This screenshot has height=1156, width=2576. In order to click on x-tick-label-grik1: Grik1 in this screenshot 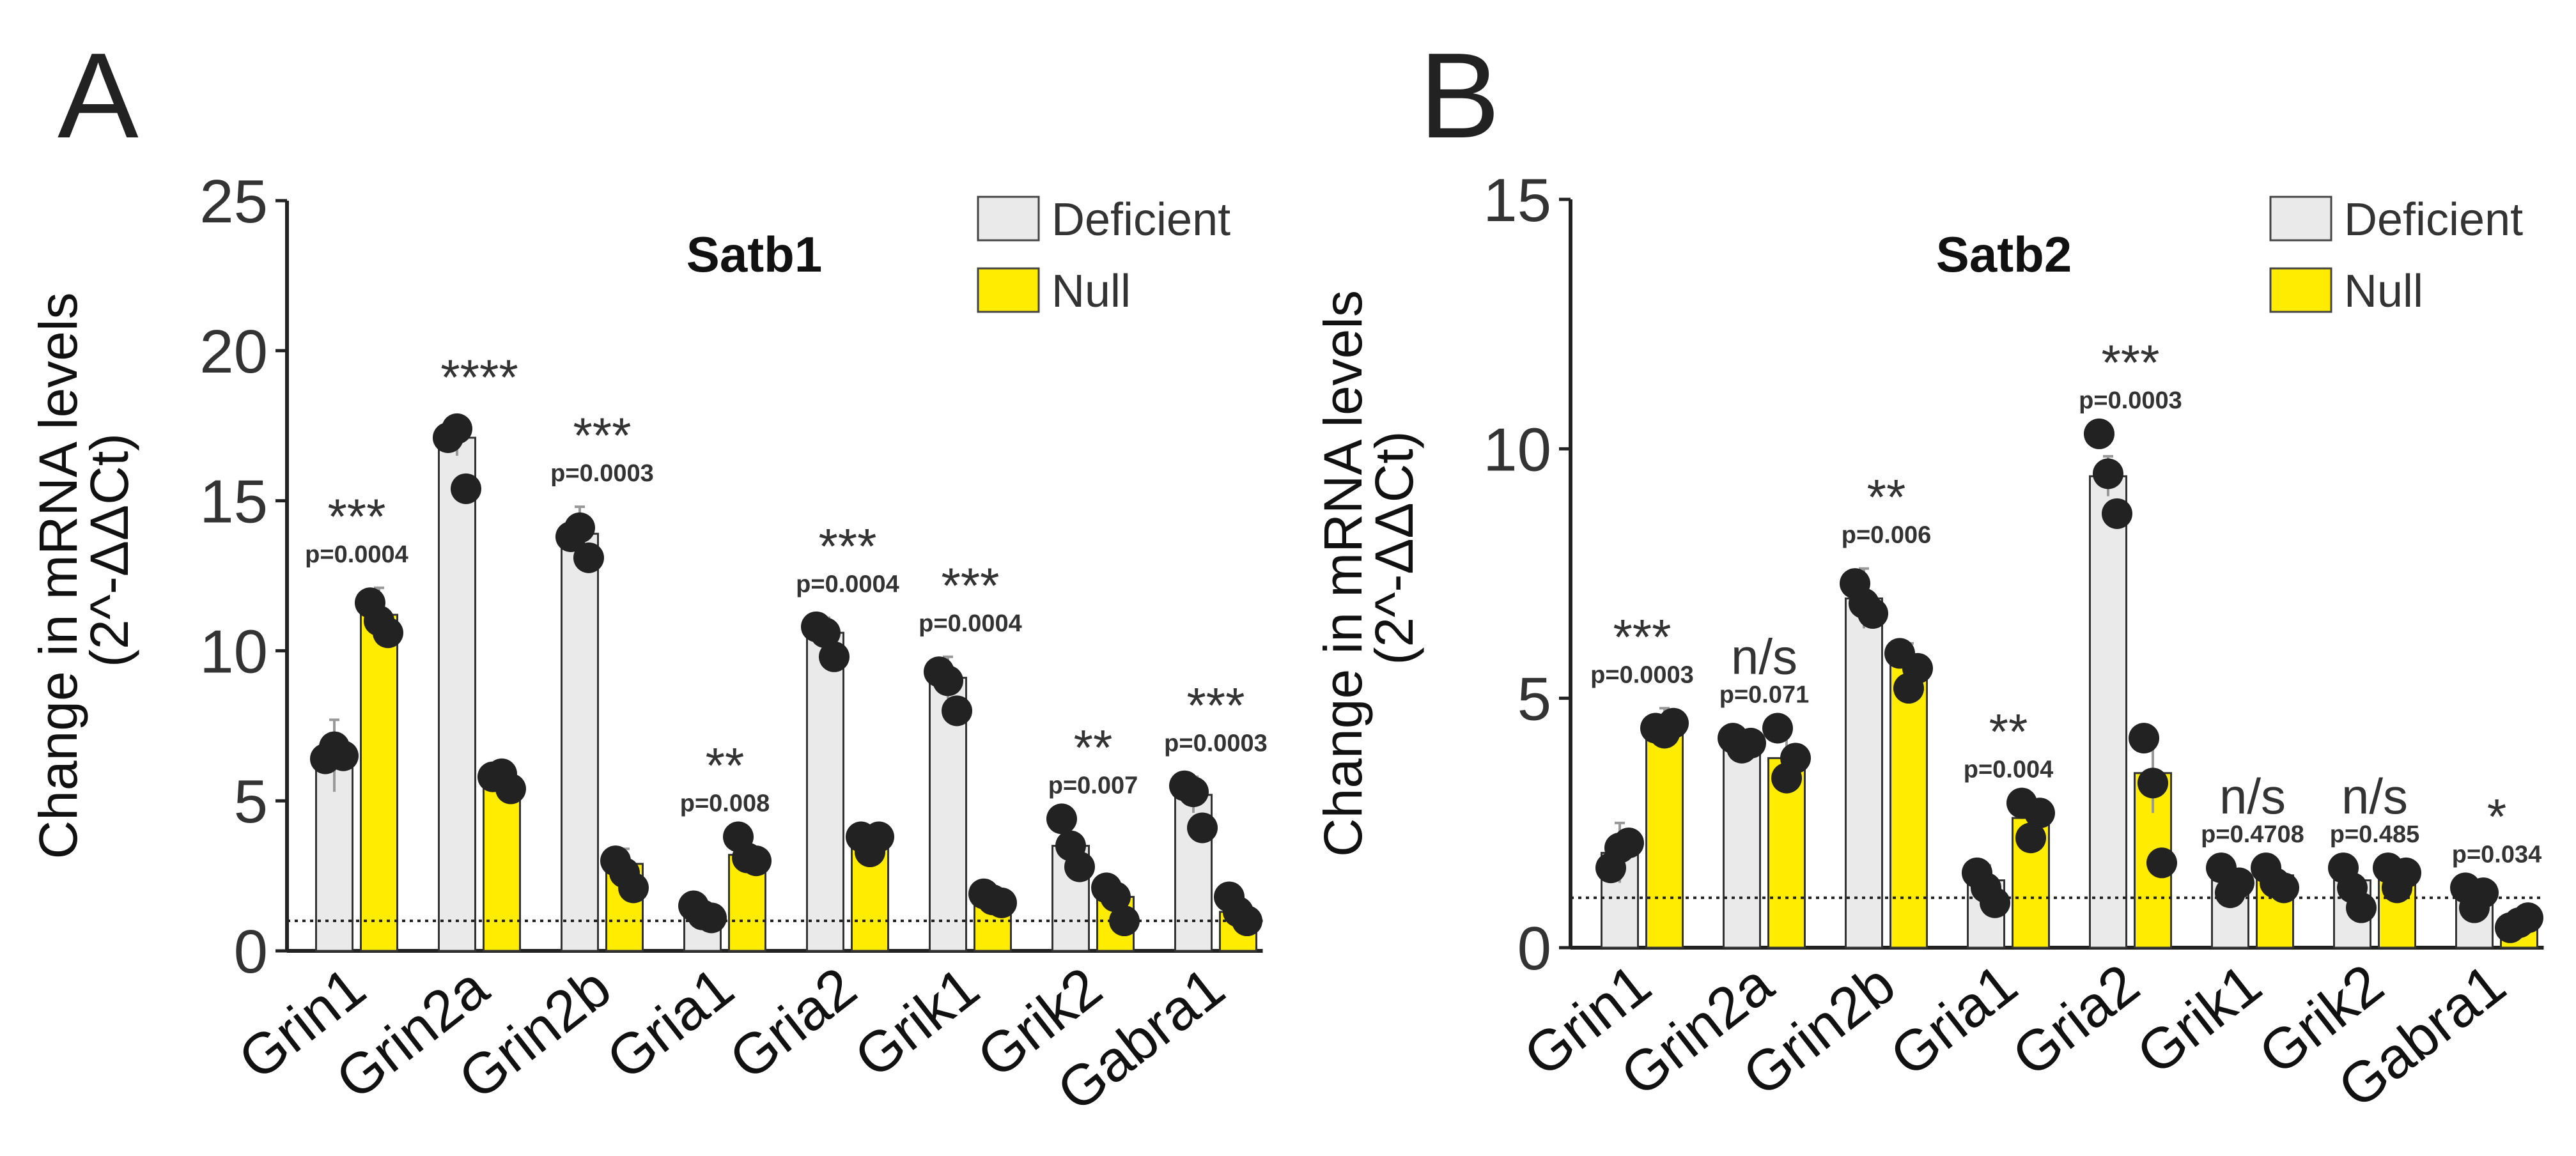, I will do `click(917, 1022)`.